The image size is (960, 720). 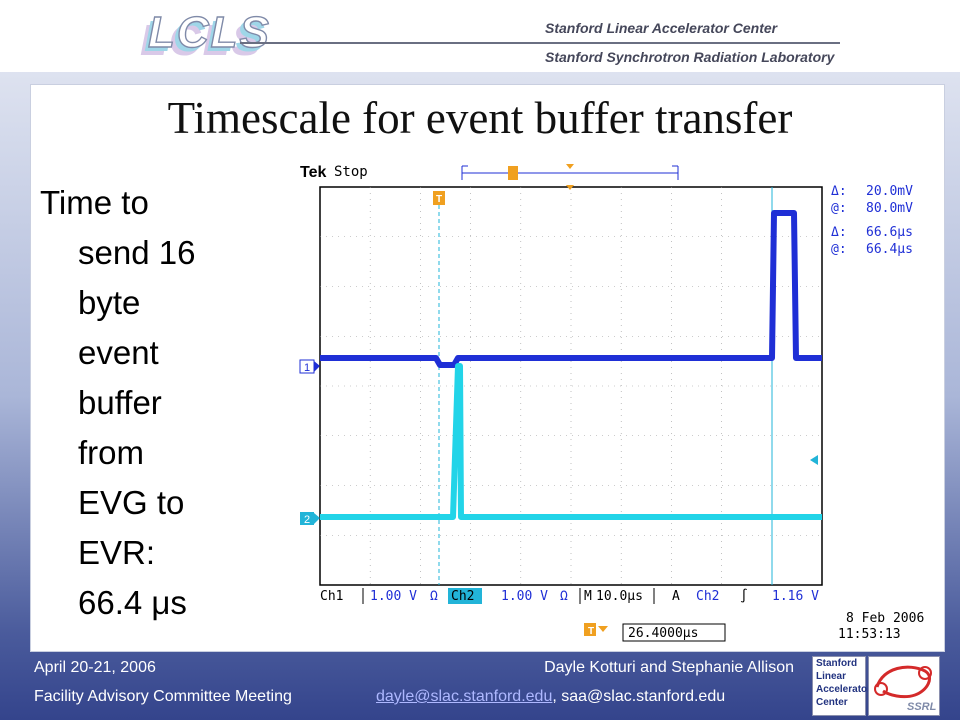 I want to click on ch2-label: Ch2, so click(x=462, y=596).